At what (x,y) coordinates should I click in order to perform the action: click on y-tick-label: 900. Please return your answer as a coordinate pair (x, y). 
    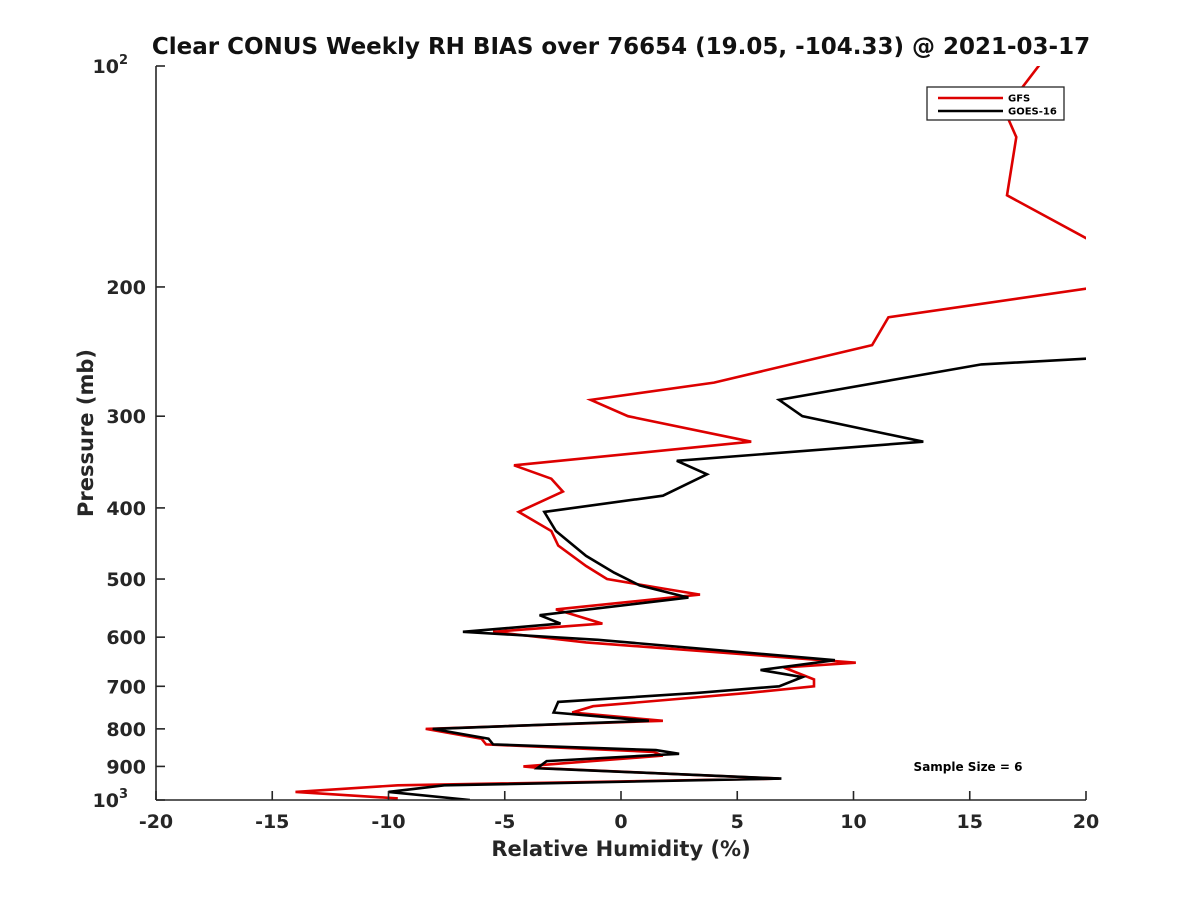
    Looking at the image, I should click on (126, 767).